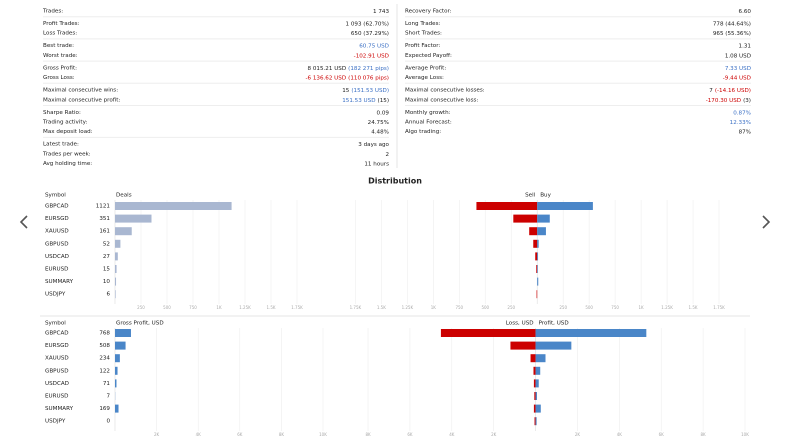 This screenshot has height=444, width=790. I want to click on stat-label: Monthly growth:, so click(428, 113).